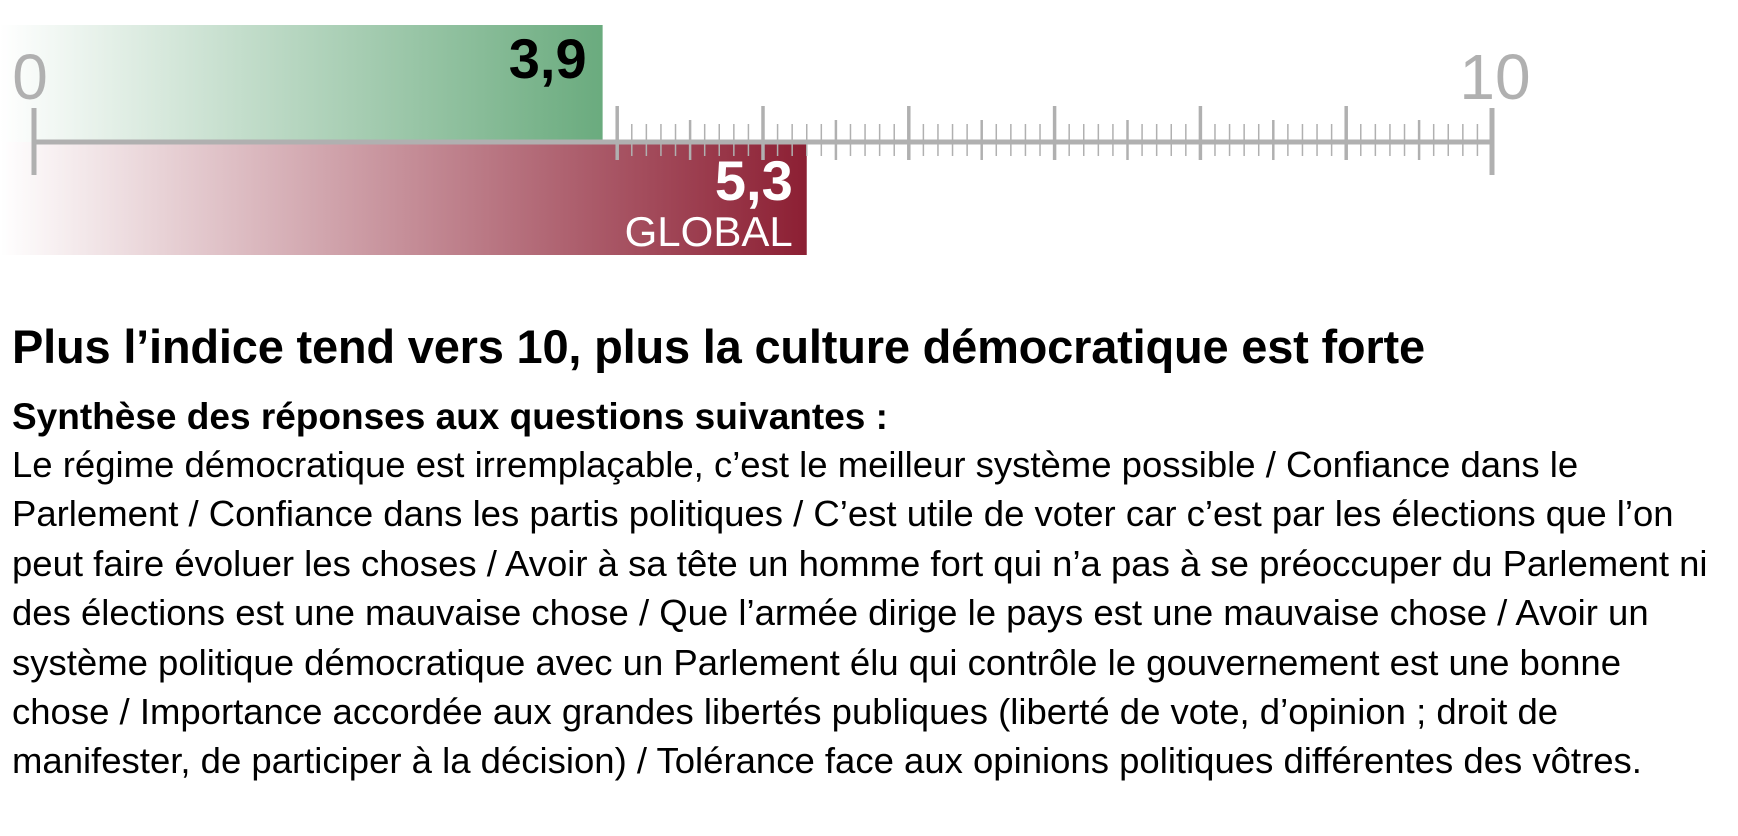 The height and width of the screenshot is (836, 1738). What do you see at coordinates (301, 83) in the screenshot?
I see `bar-top` at bounding box center [301, 83].